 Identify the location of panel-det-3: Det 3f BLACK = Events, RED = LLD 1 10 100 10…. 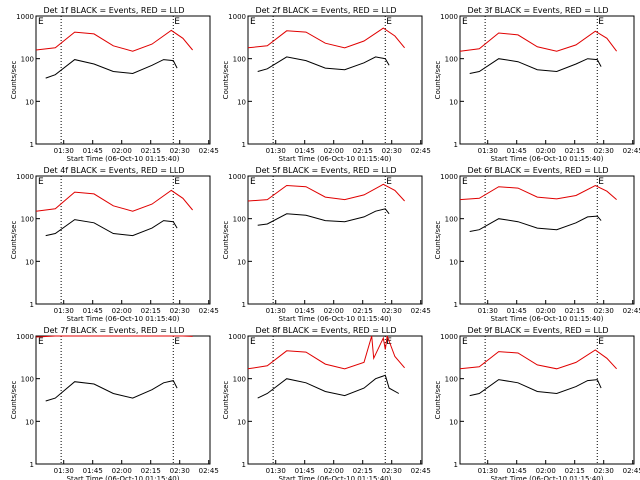
(537, 84).